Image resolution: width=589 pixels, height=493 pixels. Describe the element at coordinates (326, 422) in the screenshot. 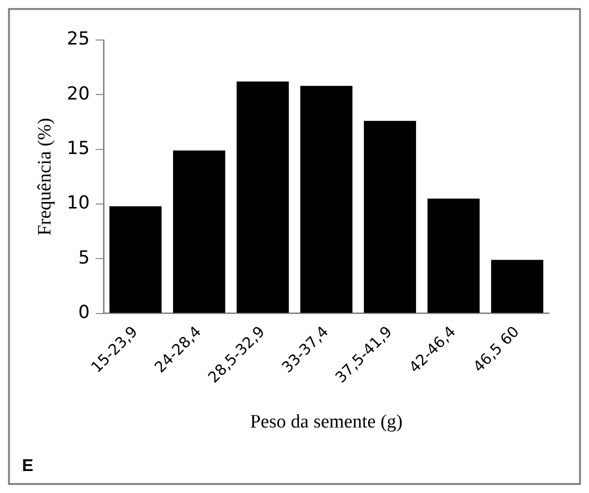

I see `x-axis-title: Peso da semente (g)` at that location.